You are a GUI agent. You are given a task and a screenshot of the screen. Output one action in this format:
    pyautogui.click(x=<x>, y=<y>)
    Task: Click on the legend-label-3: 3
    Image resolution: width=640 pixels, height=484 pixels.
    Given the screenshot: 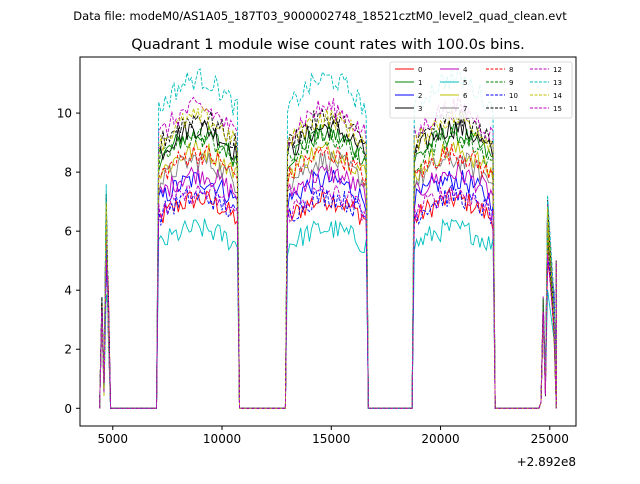 What is the action you would take?
    pyautogui.click(x=420, y=109)
    